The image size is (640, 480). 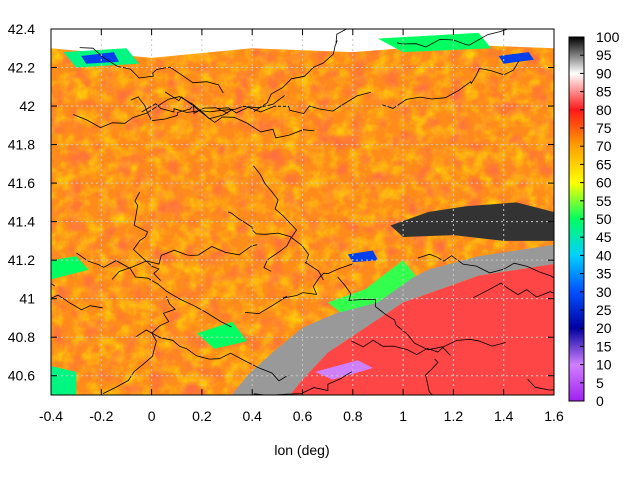 I want to click on x-tick-label: -0.4, so click(x=51, y=416).